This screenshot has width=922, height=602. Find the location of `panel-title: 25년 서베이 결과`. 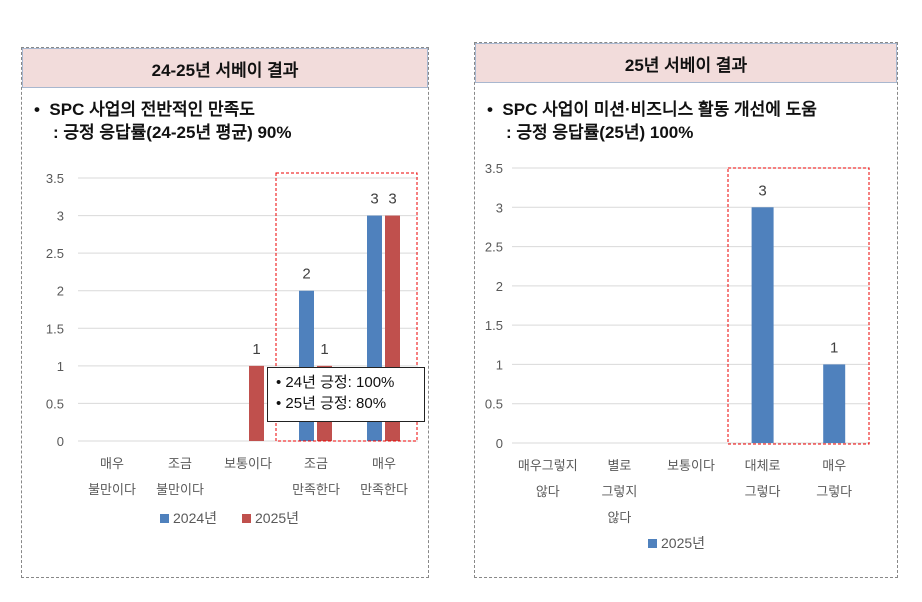

panel-title: 25년 서베이 결과 is located at coordinates (686, 63).